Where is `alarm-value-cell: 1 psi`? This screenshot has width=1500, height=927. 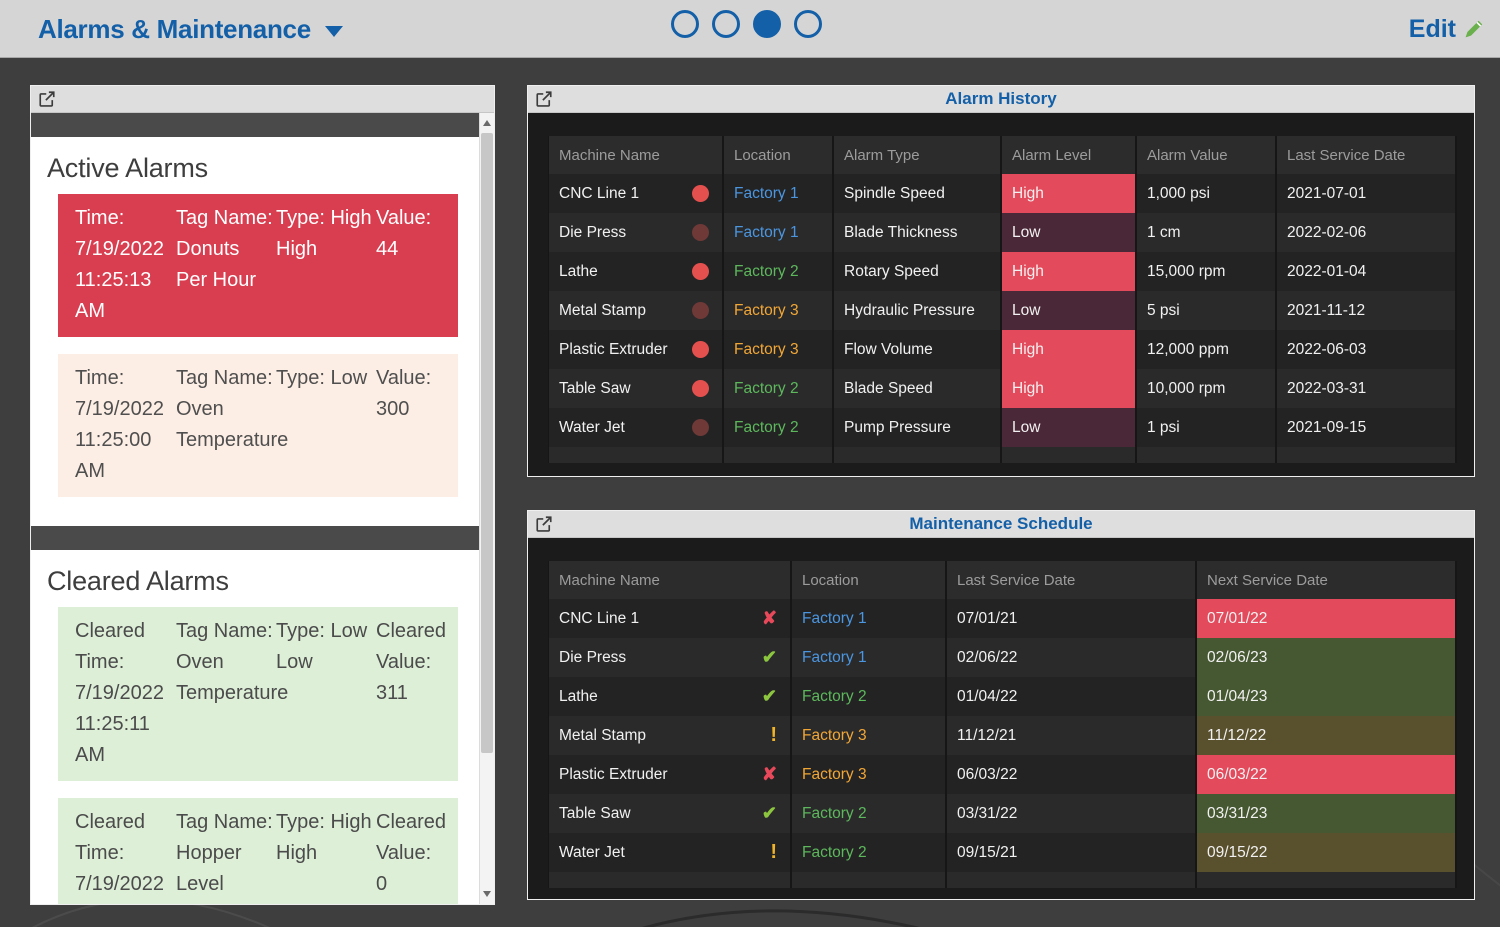 alarm-value-cell: 1 psi is located at coordinates (1207, 427).